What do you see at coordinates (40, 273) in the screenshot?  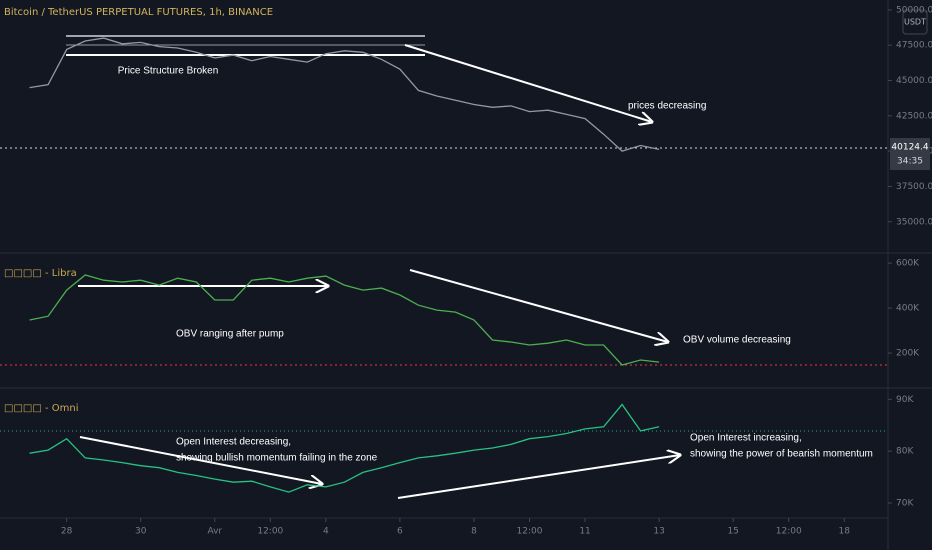 I see `pane-title: □□□□ - Libra` at bounding box center [40, 273].